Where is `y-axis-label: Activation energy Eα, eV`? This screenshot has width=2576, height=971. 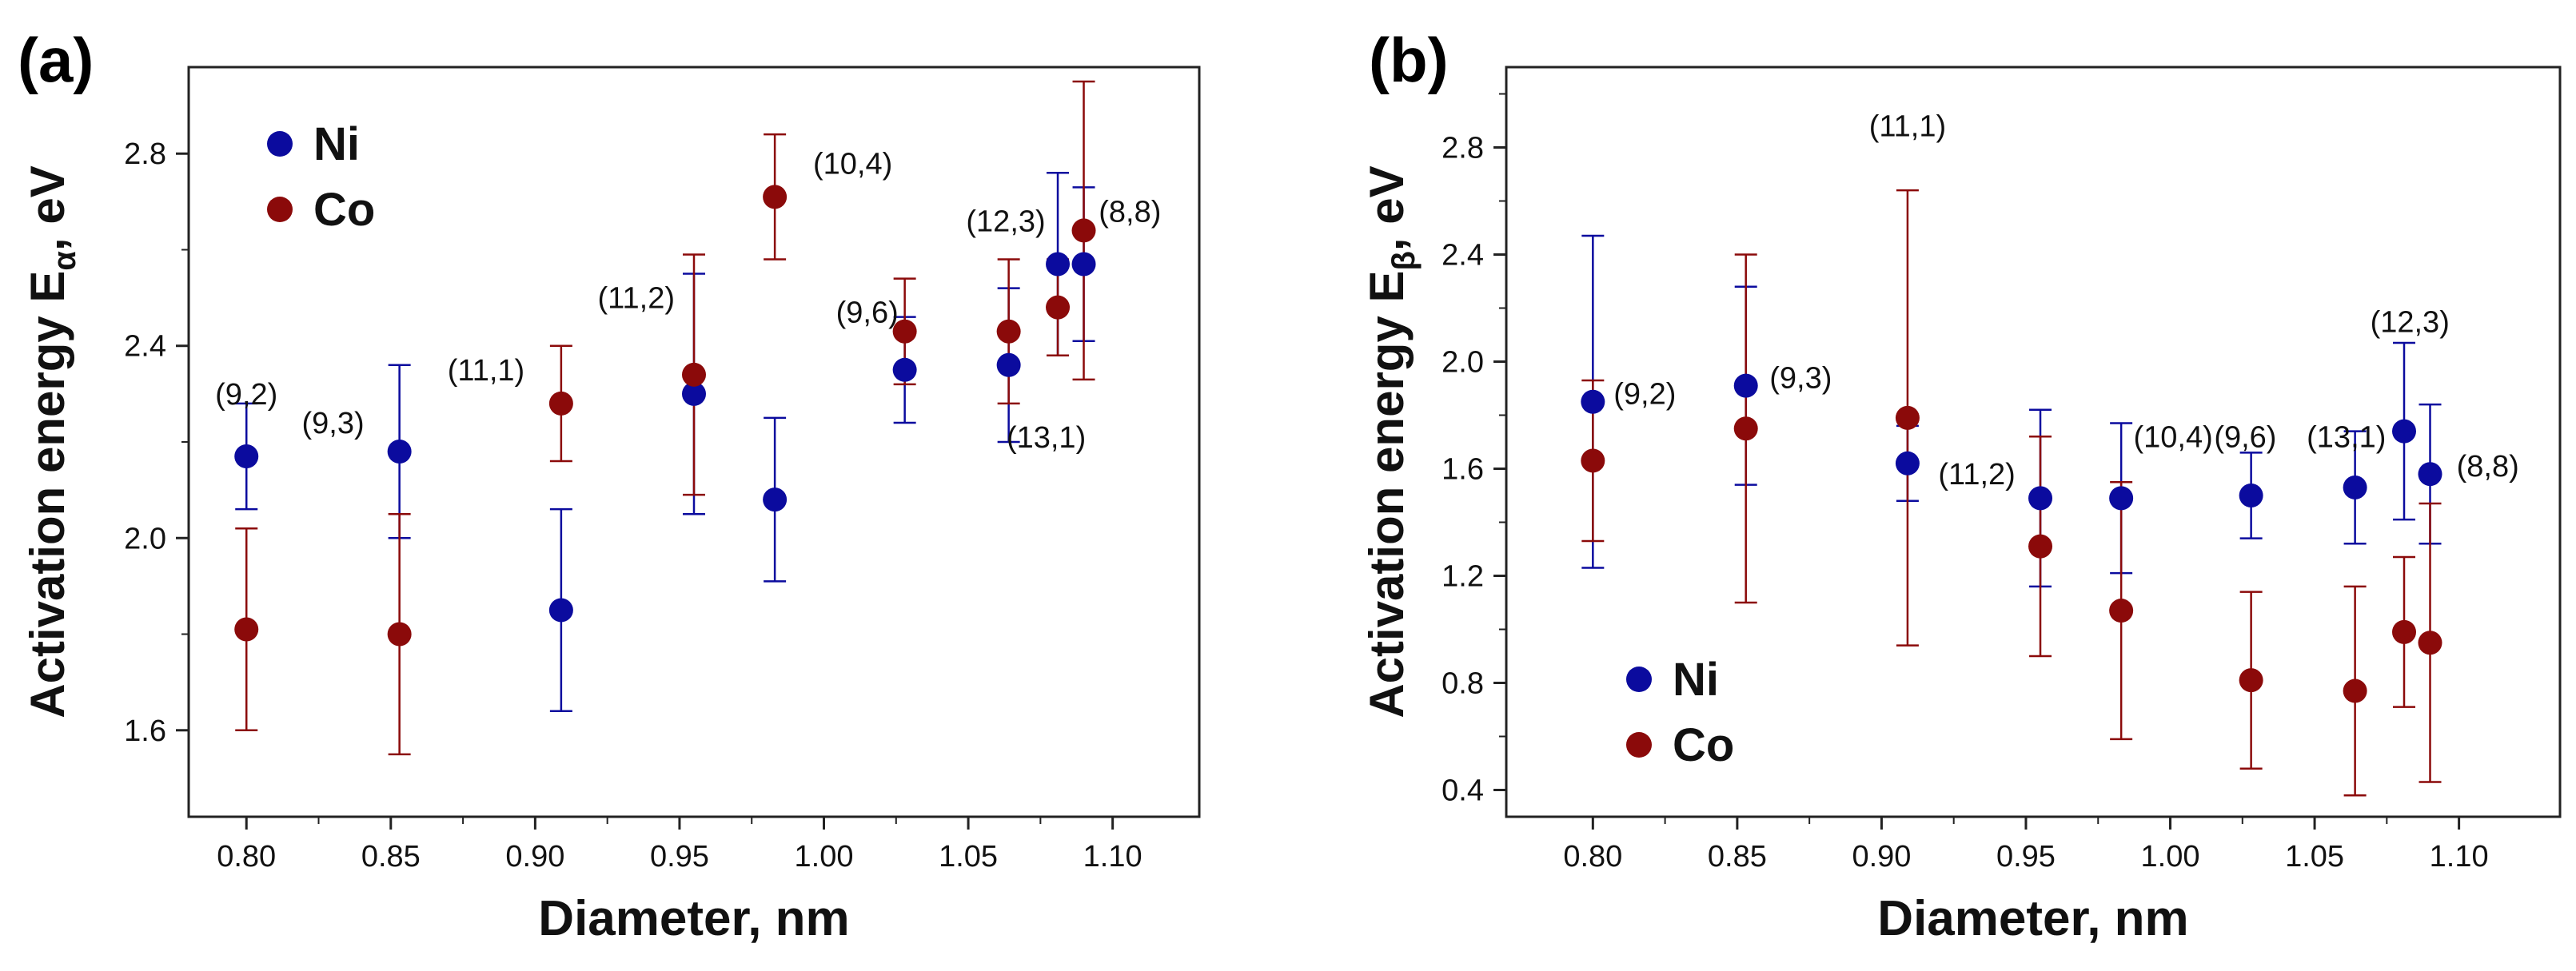 y-axis-label: Activation energy Eα, eV is located at coordinates (52, 441).